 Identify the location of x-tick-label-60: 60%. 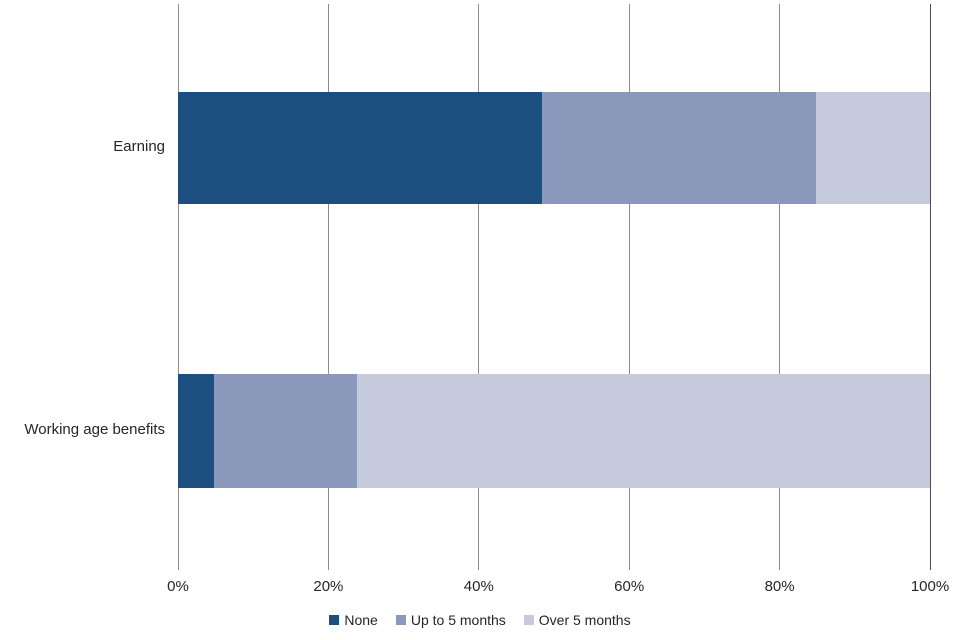
(629, 586).